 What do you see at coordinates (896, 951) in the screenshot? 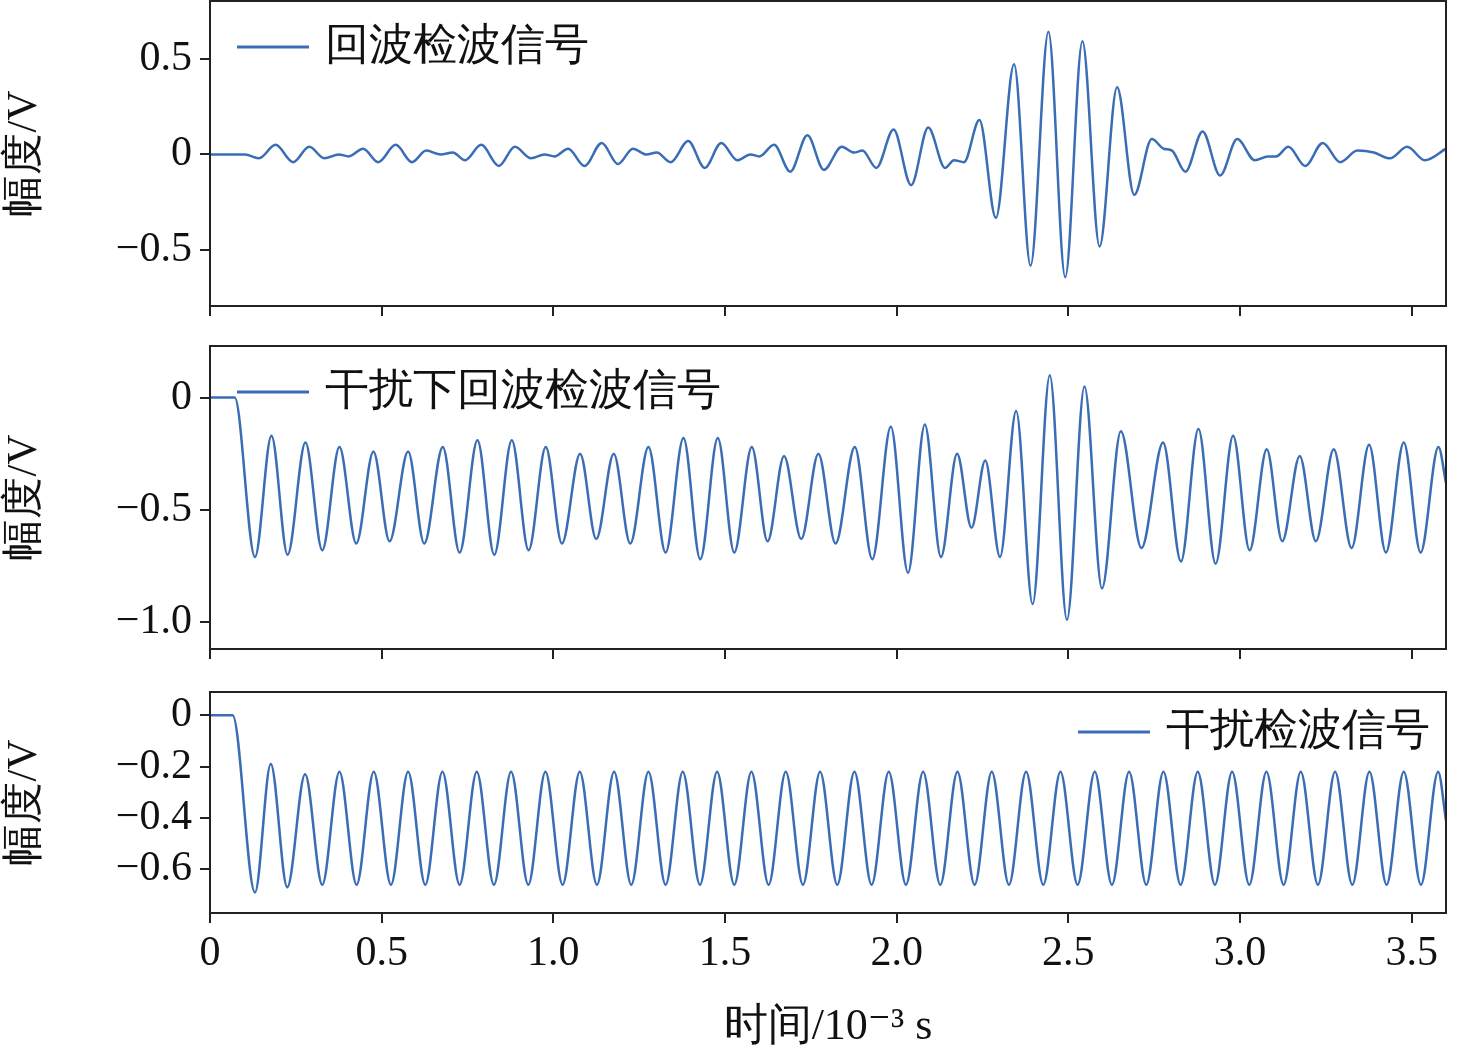
I see `x-tick-label: 2.0` at bounding box center [896, 951].